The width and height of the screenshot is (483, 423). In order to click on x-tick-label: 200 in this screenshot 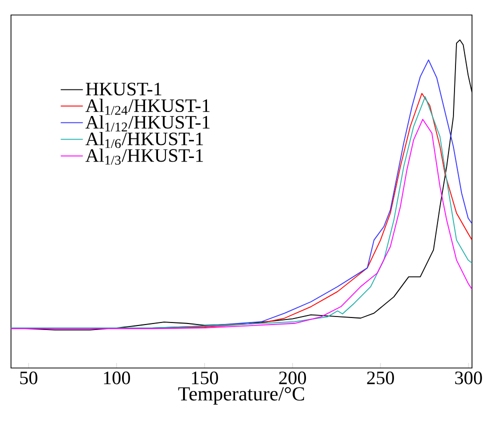, I will do `click(292, 378)`.